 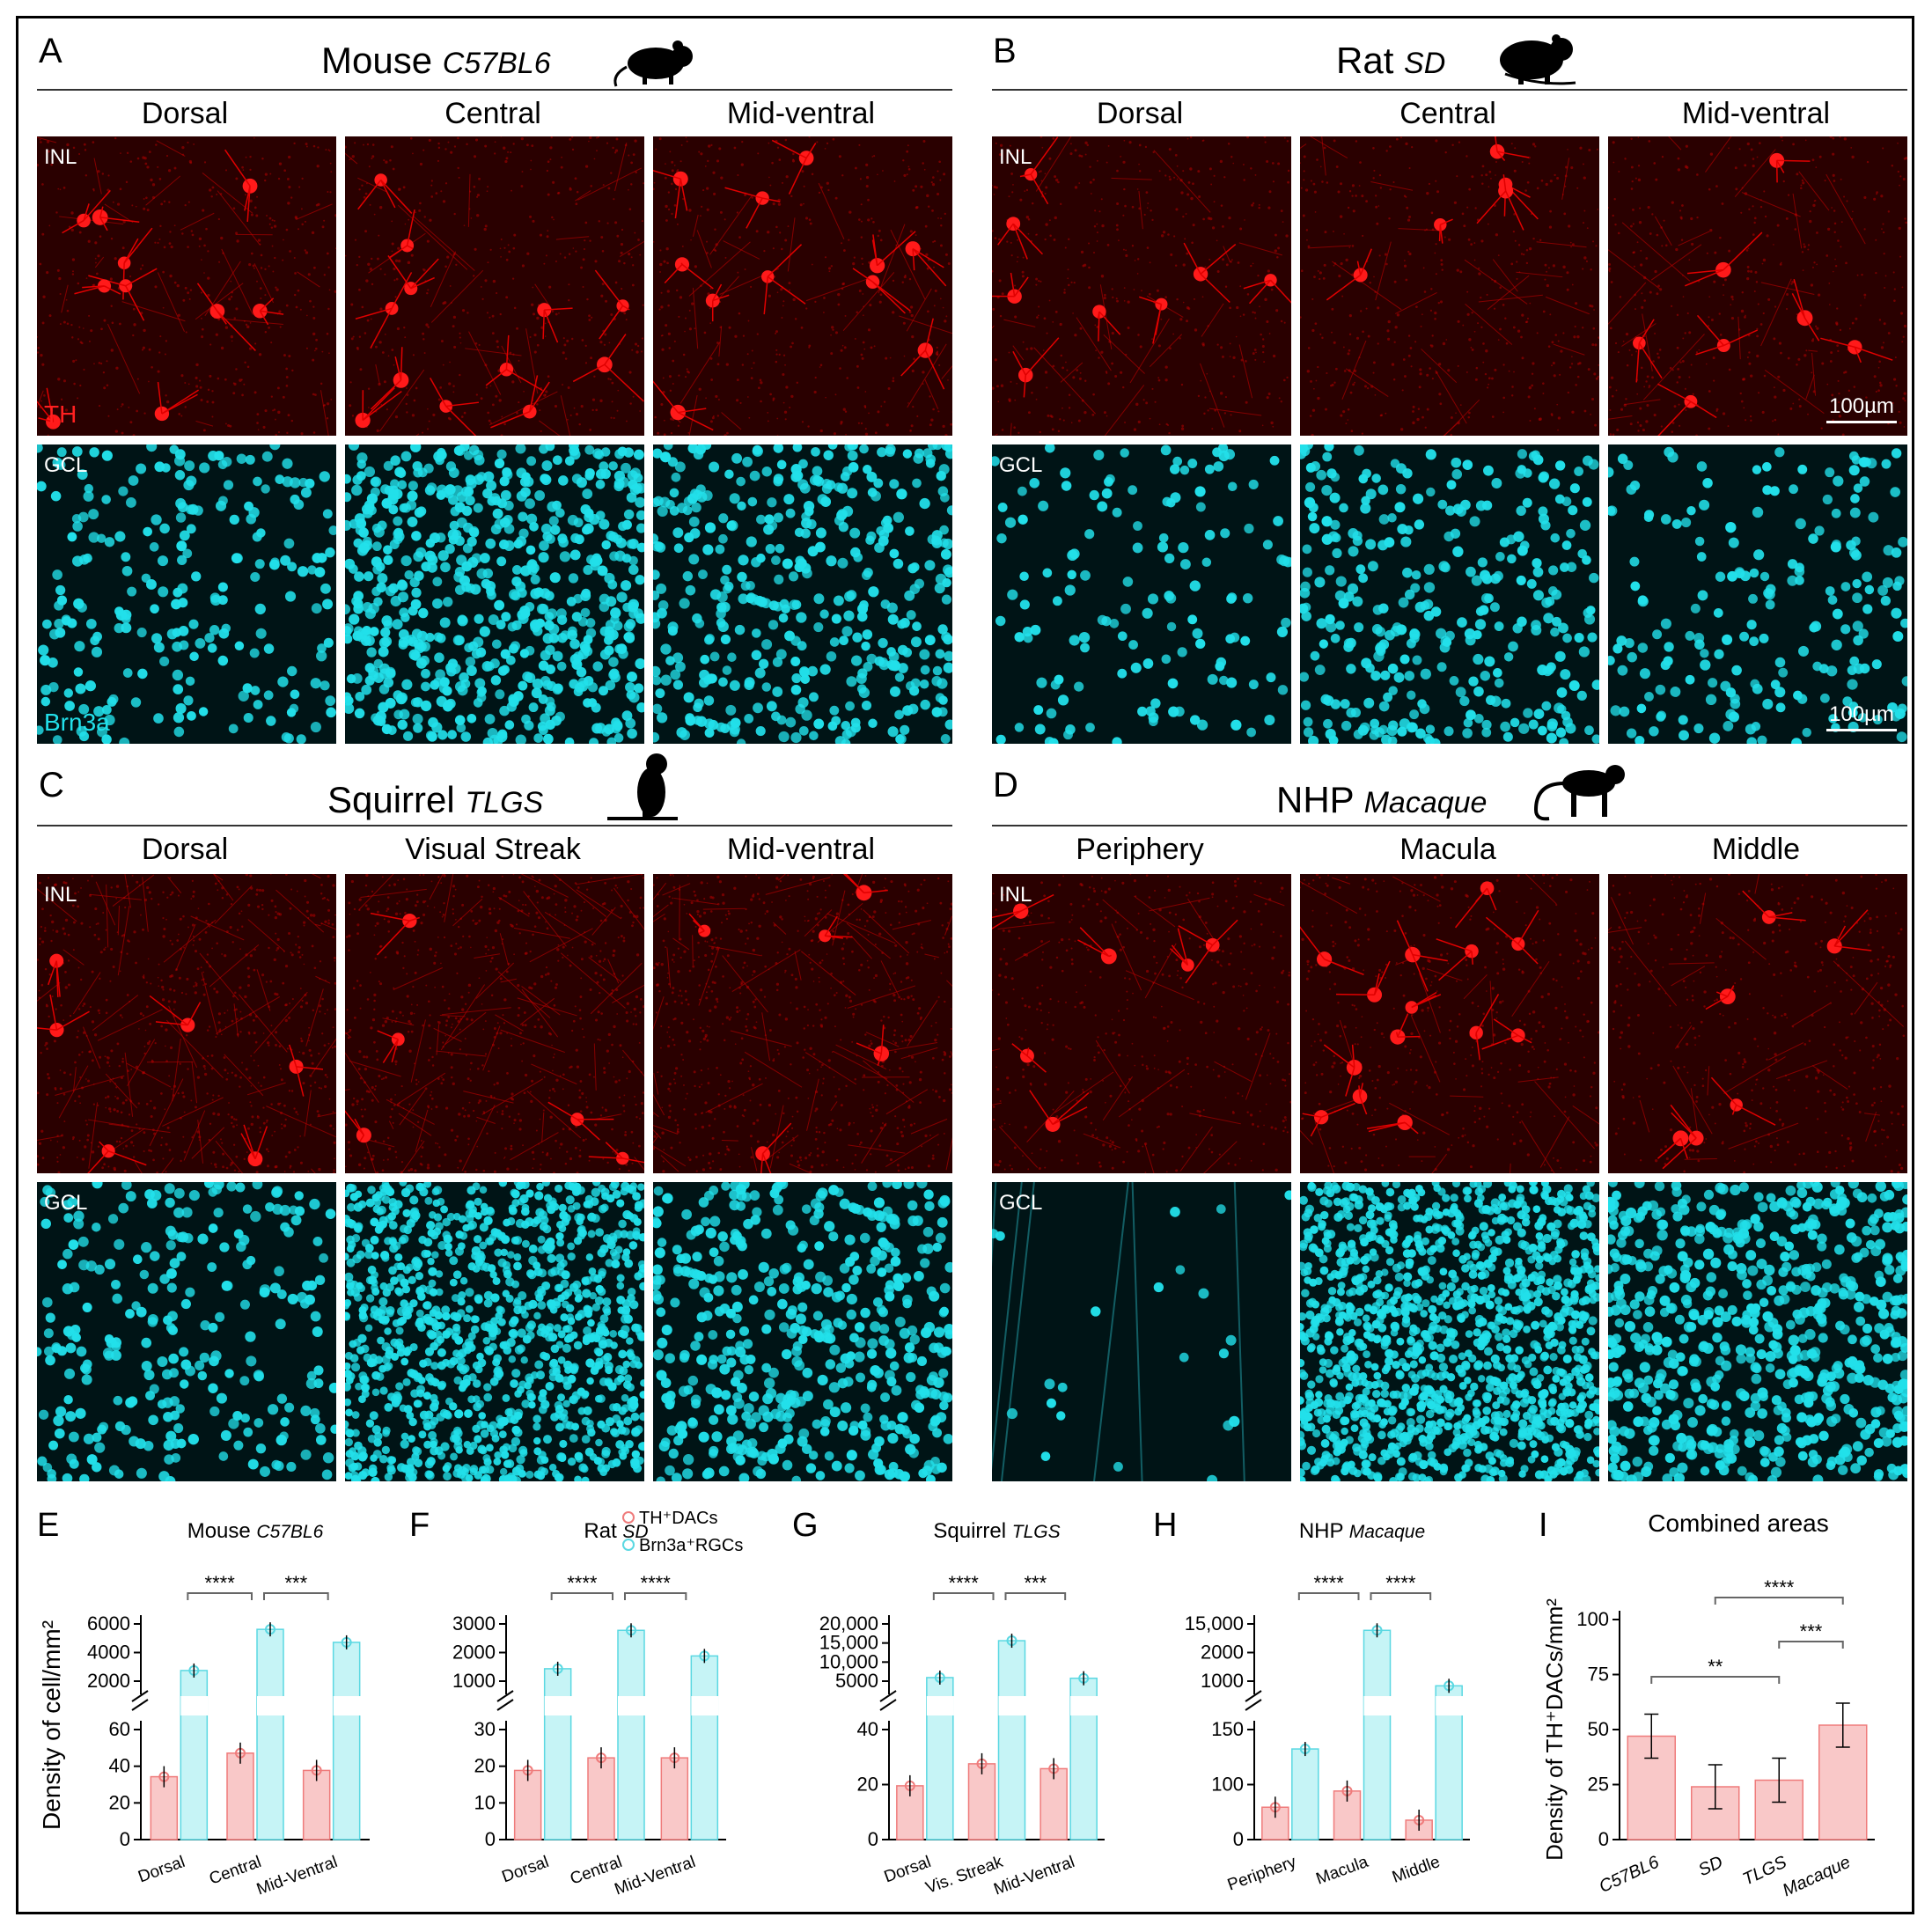 I want to click on legend-marker-rgc, so click(x=628, y=1545).